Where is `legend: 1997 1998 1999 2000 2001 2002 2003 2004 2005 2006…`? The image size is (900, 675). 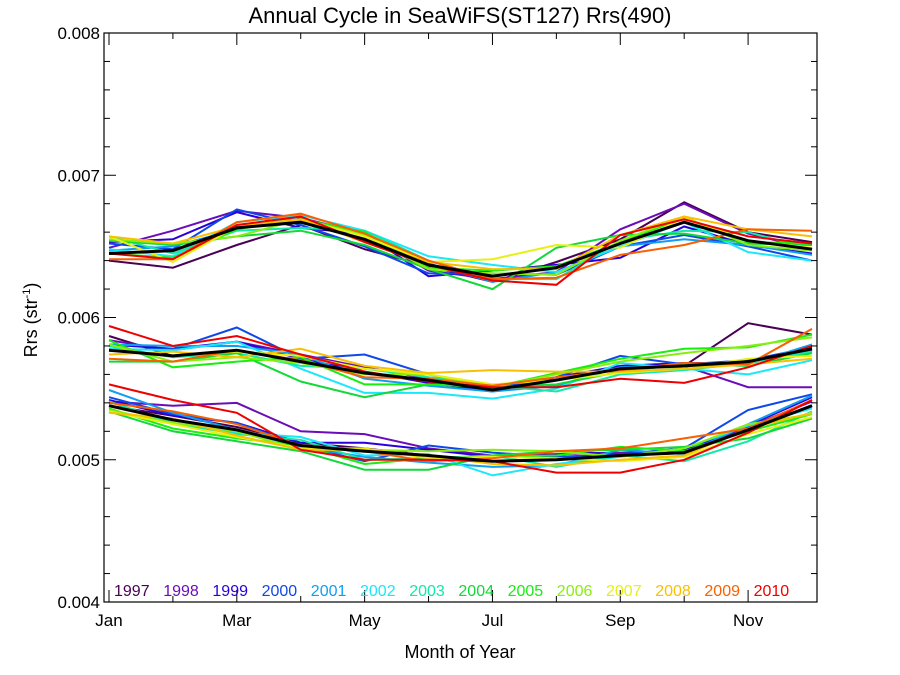
legend: 1997 1998 1999 2000 2001 2002 2003 2004 2005 2006… is located at coordinates (451, 591).